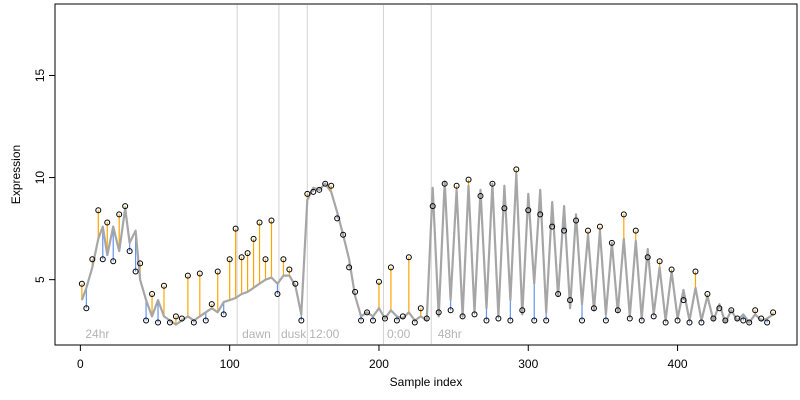  Describe the element at coordinates (273, 334) in the screenshot. I see `phase-annotations: 24hr dawn dusk 12:00 0:00 48hr` at that location.